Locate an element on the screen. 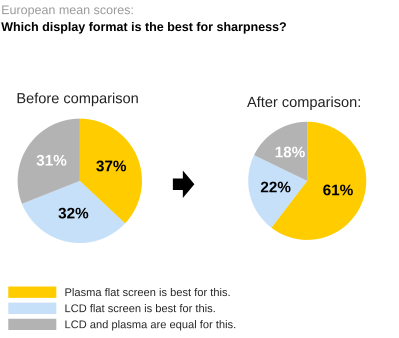  data-label: 61% is located at coordinates (338, 190).